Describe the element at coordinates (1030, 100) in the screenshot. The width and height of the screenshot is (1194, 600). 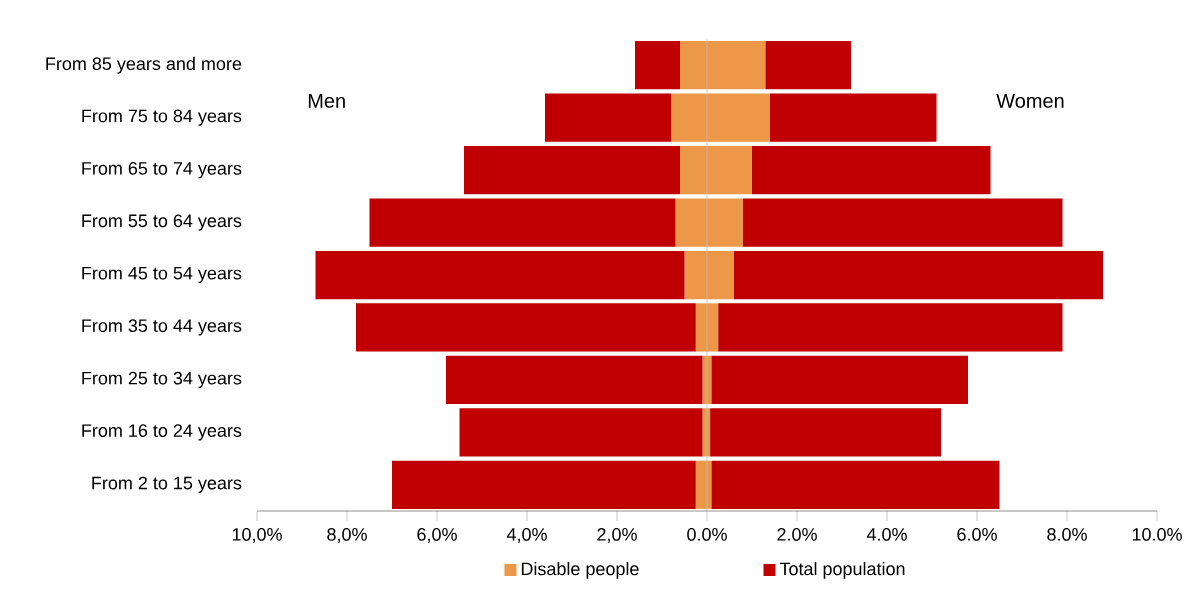
I see `annotation: Women` at that location.